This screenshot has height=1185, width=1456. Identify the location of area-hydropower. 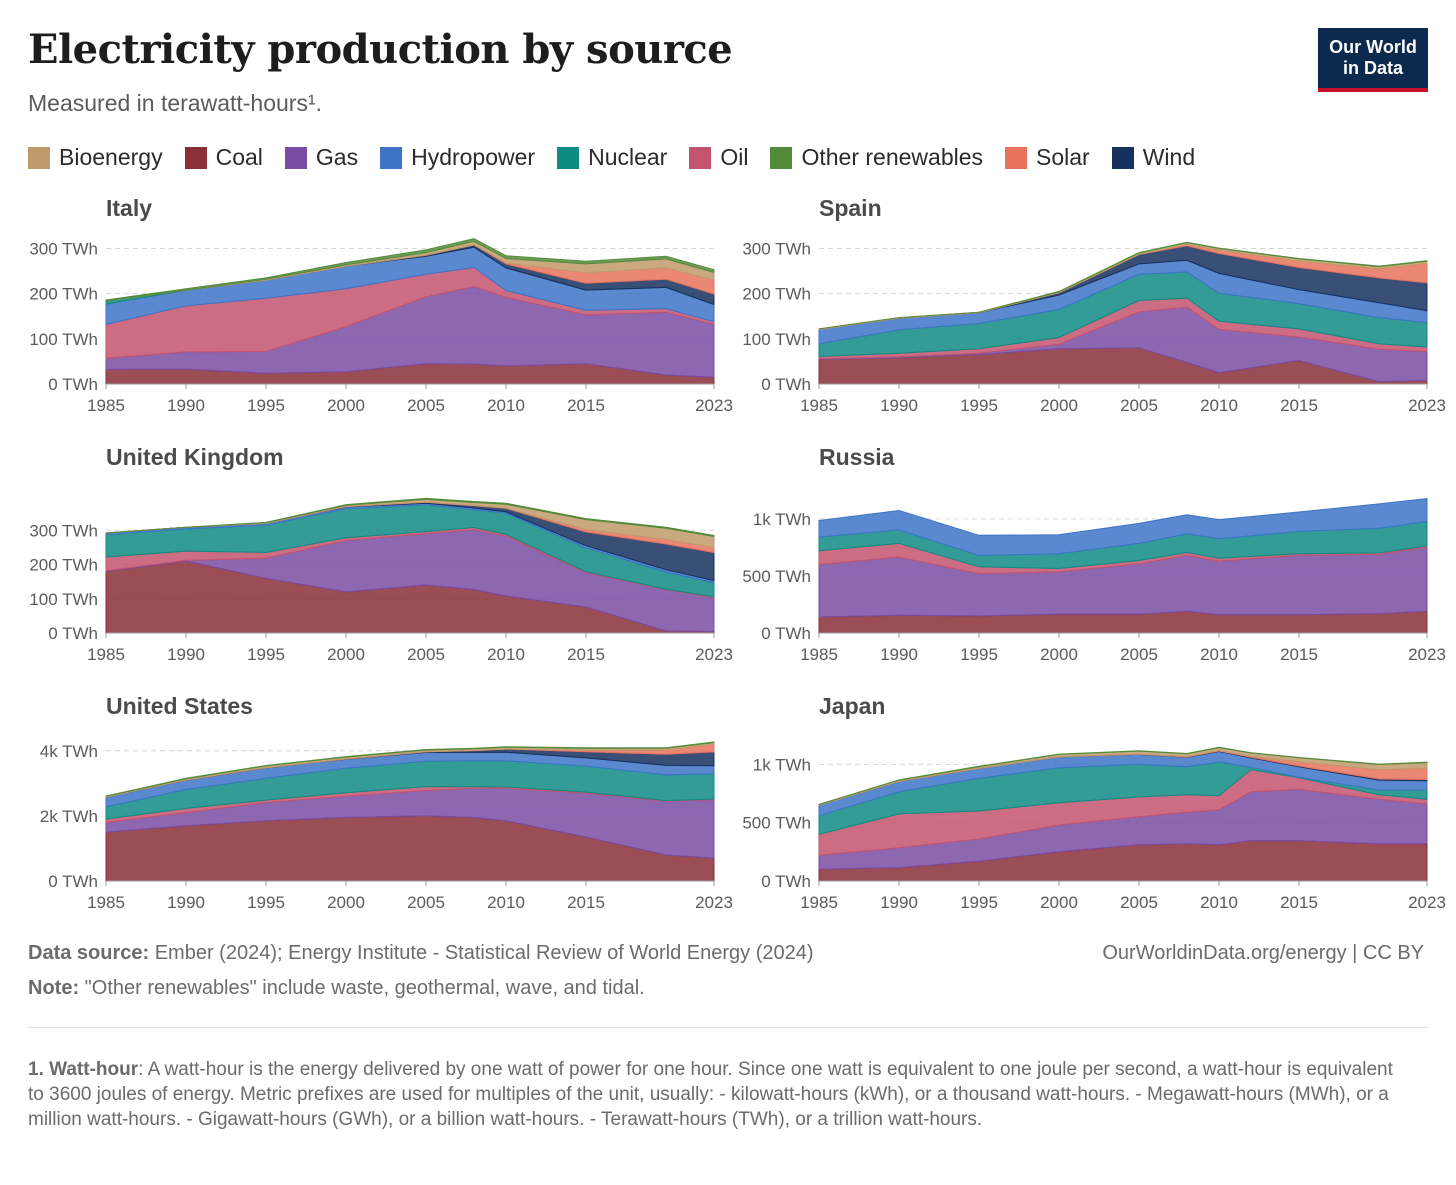
(1123, 527).